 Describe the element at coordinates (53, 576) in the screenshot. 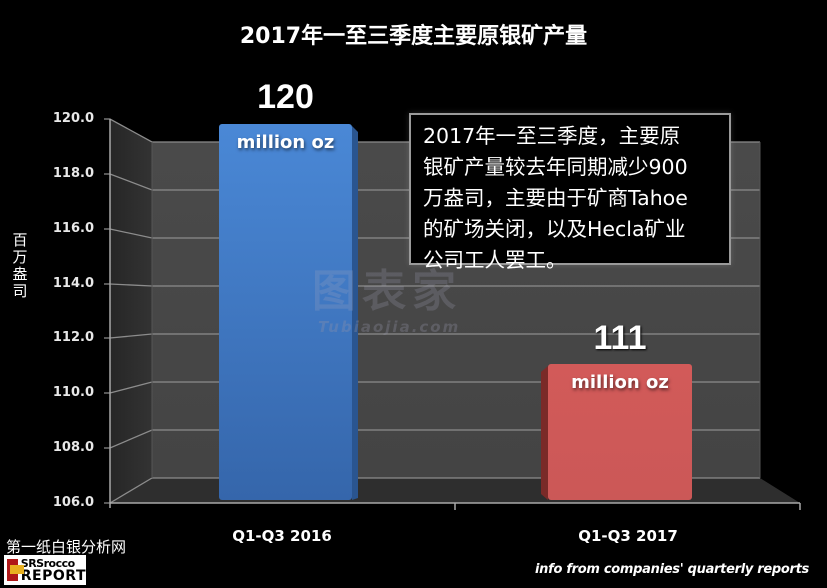

I see `logo-bottom-text: REPORT` at that location.